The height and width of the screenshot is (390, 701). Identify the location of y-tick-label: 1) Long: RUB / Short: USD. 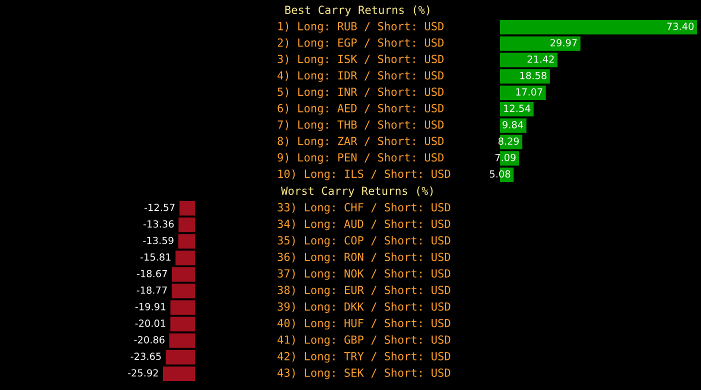
(361, 27).